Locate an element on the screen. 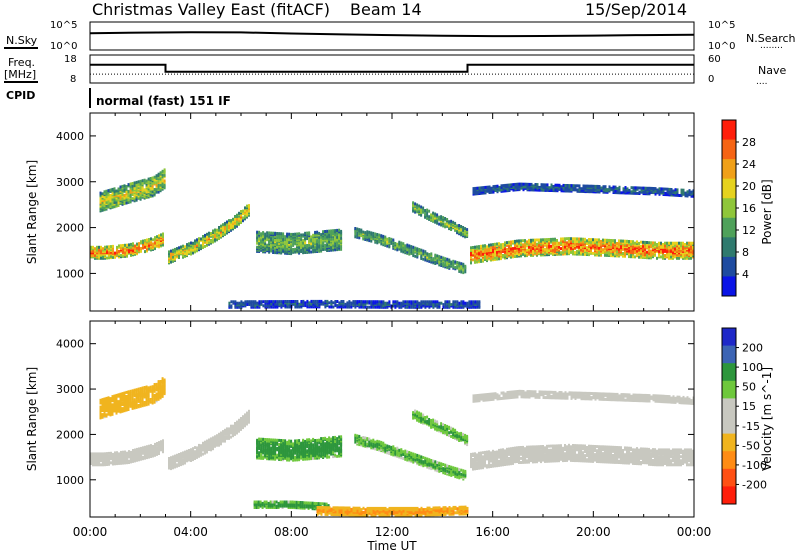 The width and height of the screenshot is (800, 554). nsky-left-tick-high: 10^5 is located at coordinates (63, 25).